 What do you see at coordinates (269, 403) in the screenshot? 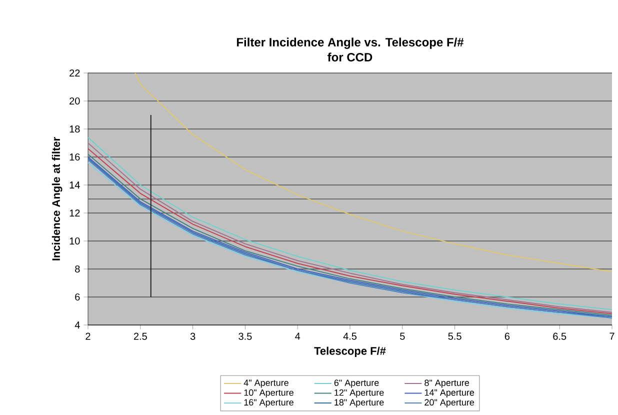
I see `legend-label: 16" Aperture` at bounding box center [269, 403].